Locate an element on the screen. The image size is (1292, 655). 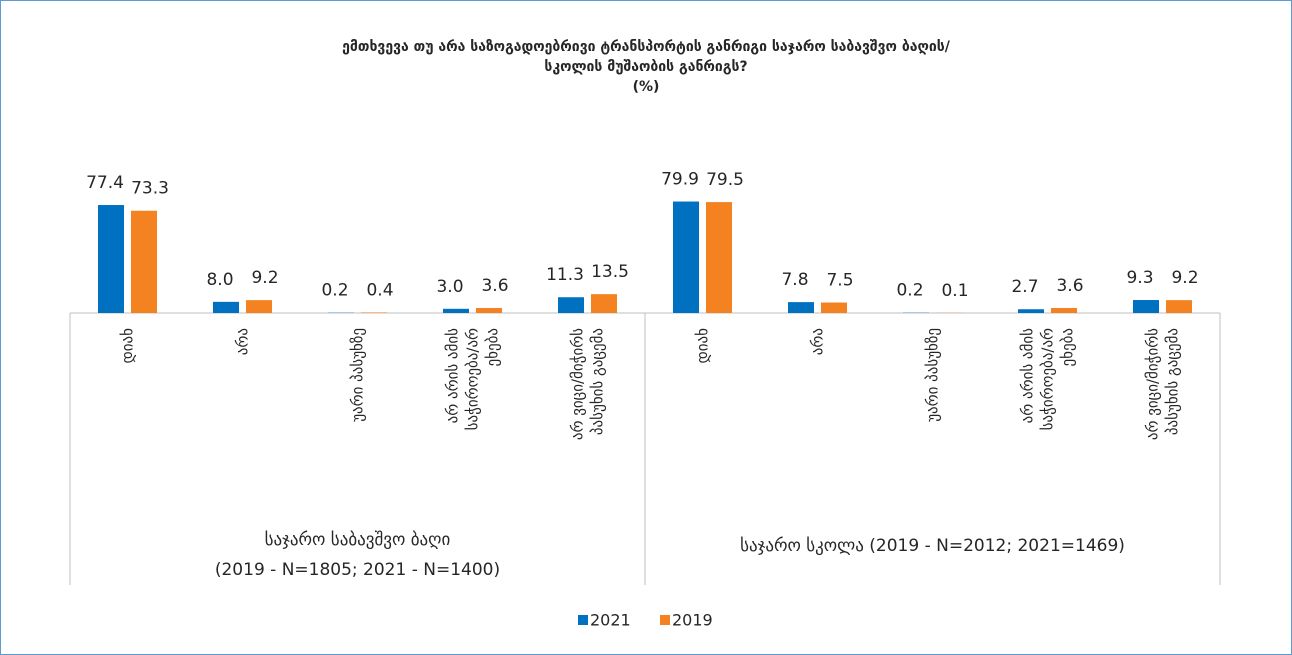
value-label: 73.3 is located at coordinates (150, 189).